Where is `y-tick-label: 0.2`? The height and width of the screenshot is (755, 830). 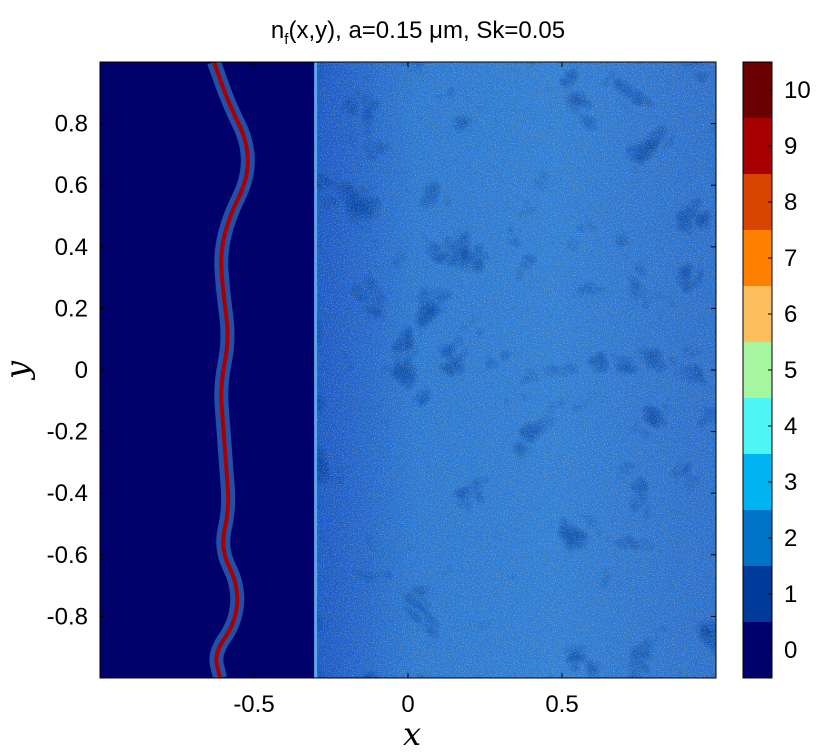
y-tick-label: 0.2 is located at coordinates (71, 308).